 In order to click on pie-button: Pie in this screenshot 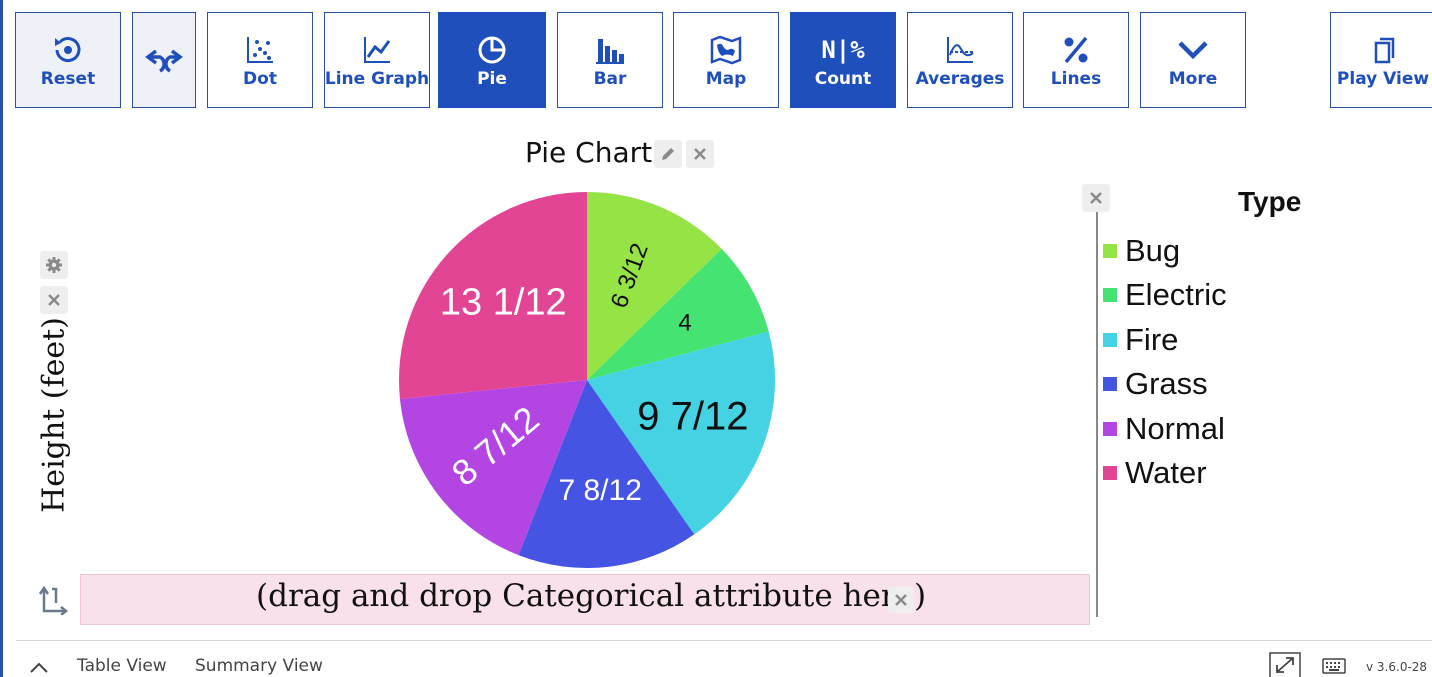, I will do `click(492, 60)`.